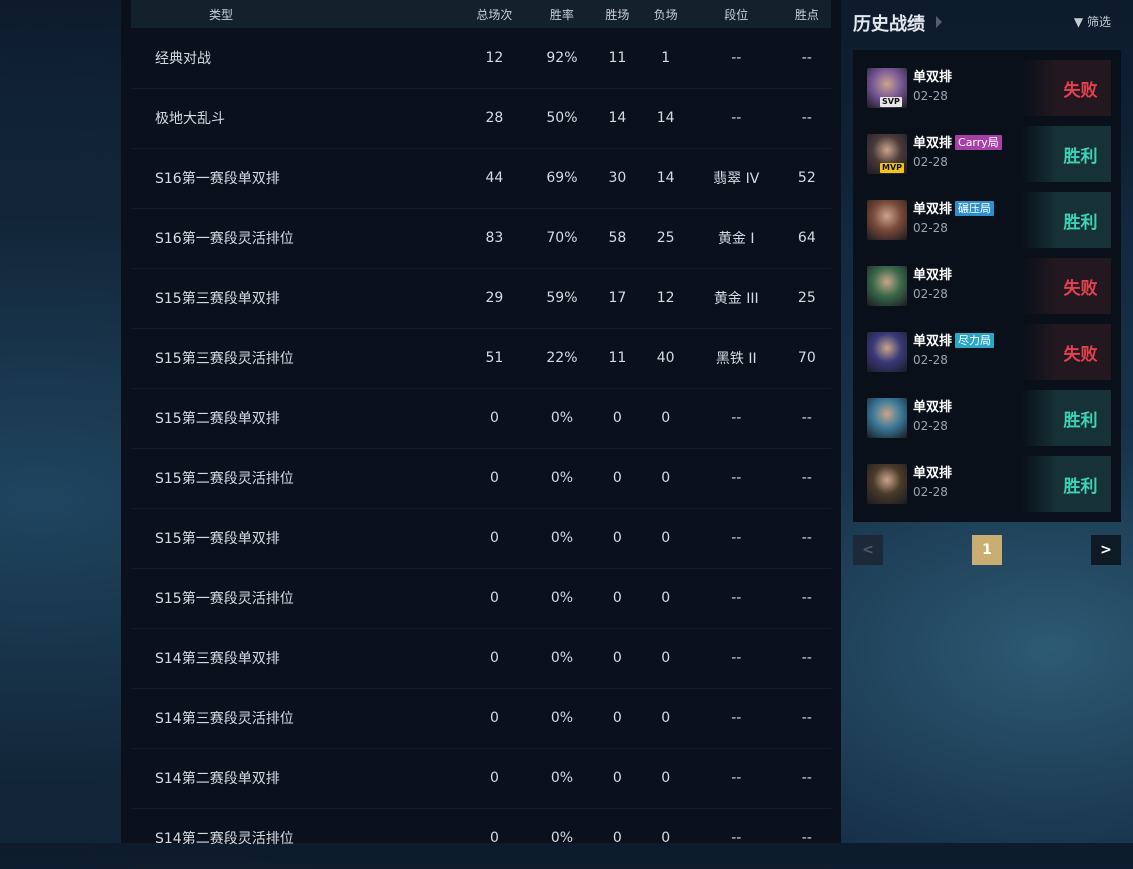  Describe the element at coordinates (987, 88) in the screenshot. I see `match-item: SVP 单双排 02-28 失败` at that location.